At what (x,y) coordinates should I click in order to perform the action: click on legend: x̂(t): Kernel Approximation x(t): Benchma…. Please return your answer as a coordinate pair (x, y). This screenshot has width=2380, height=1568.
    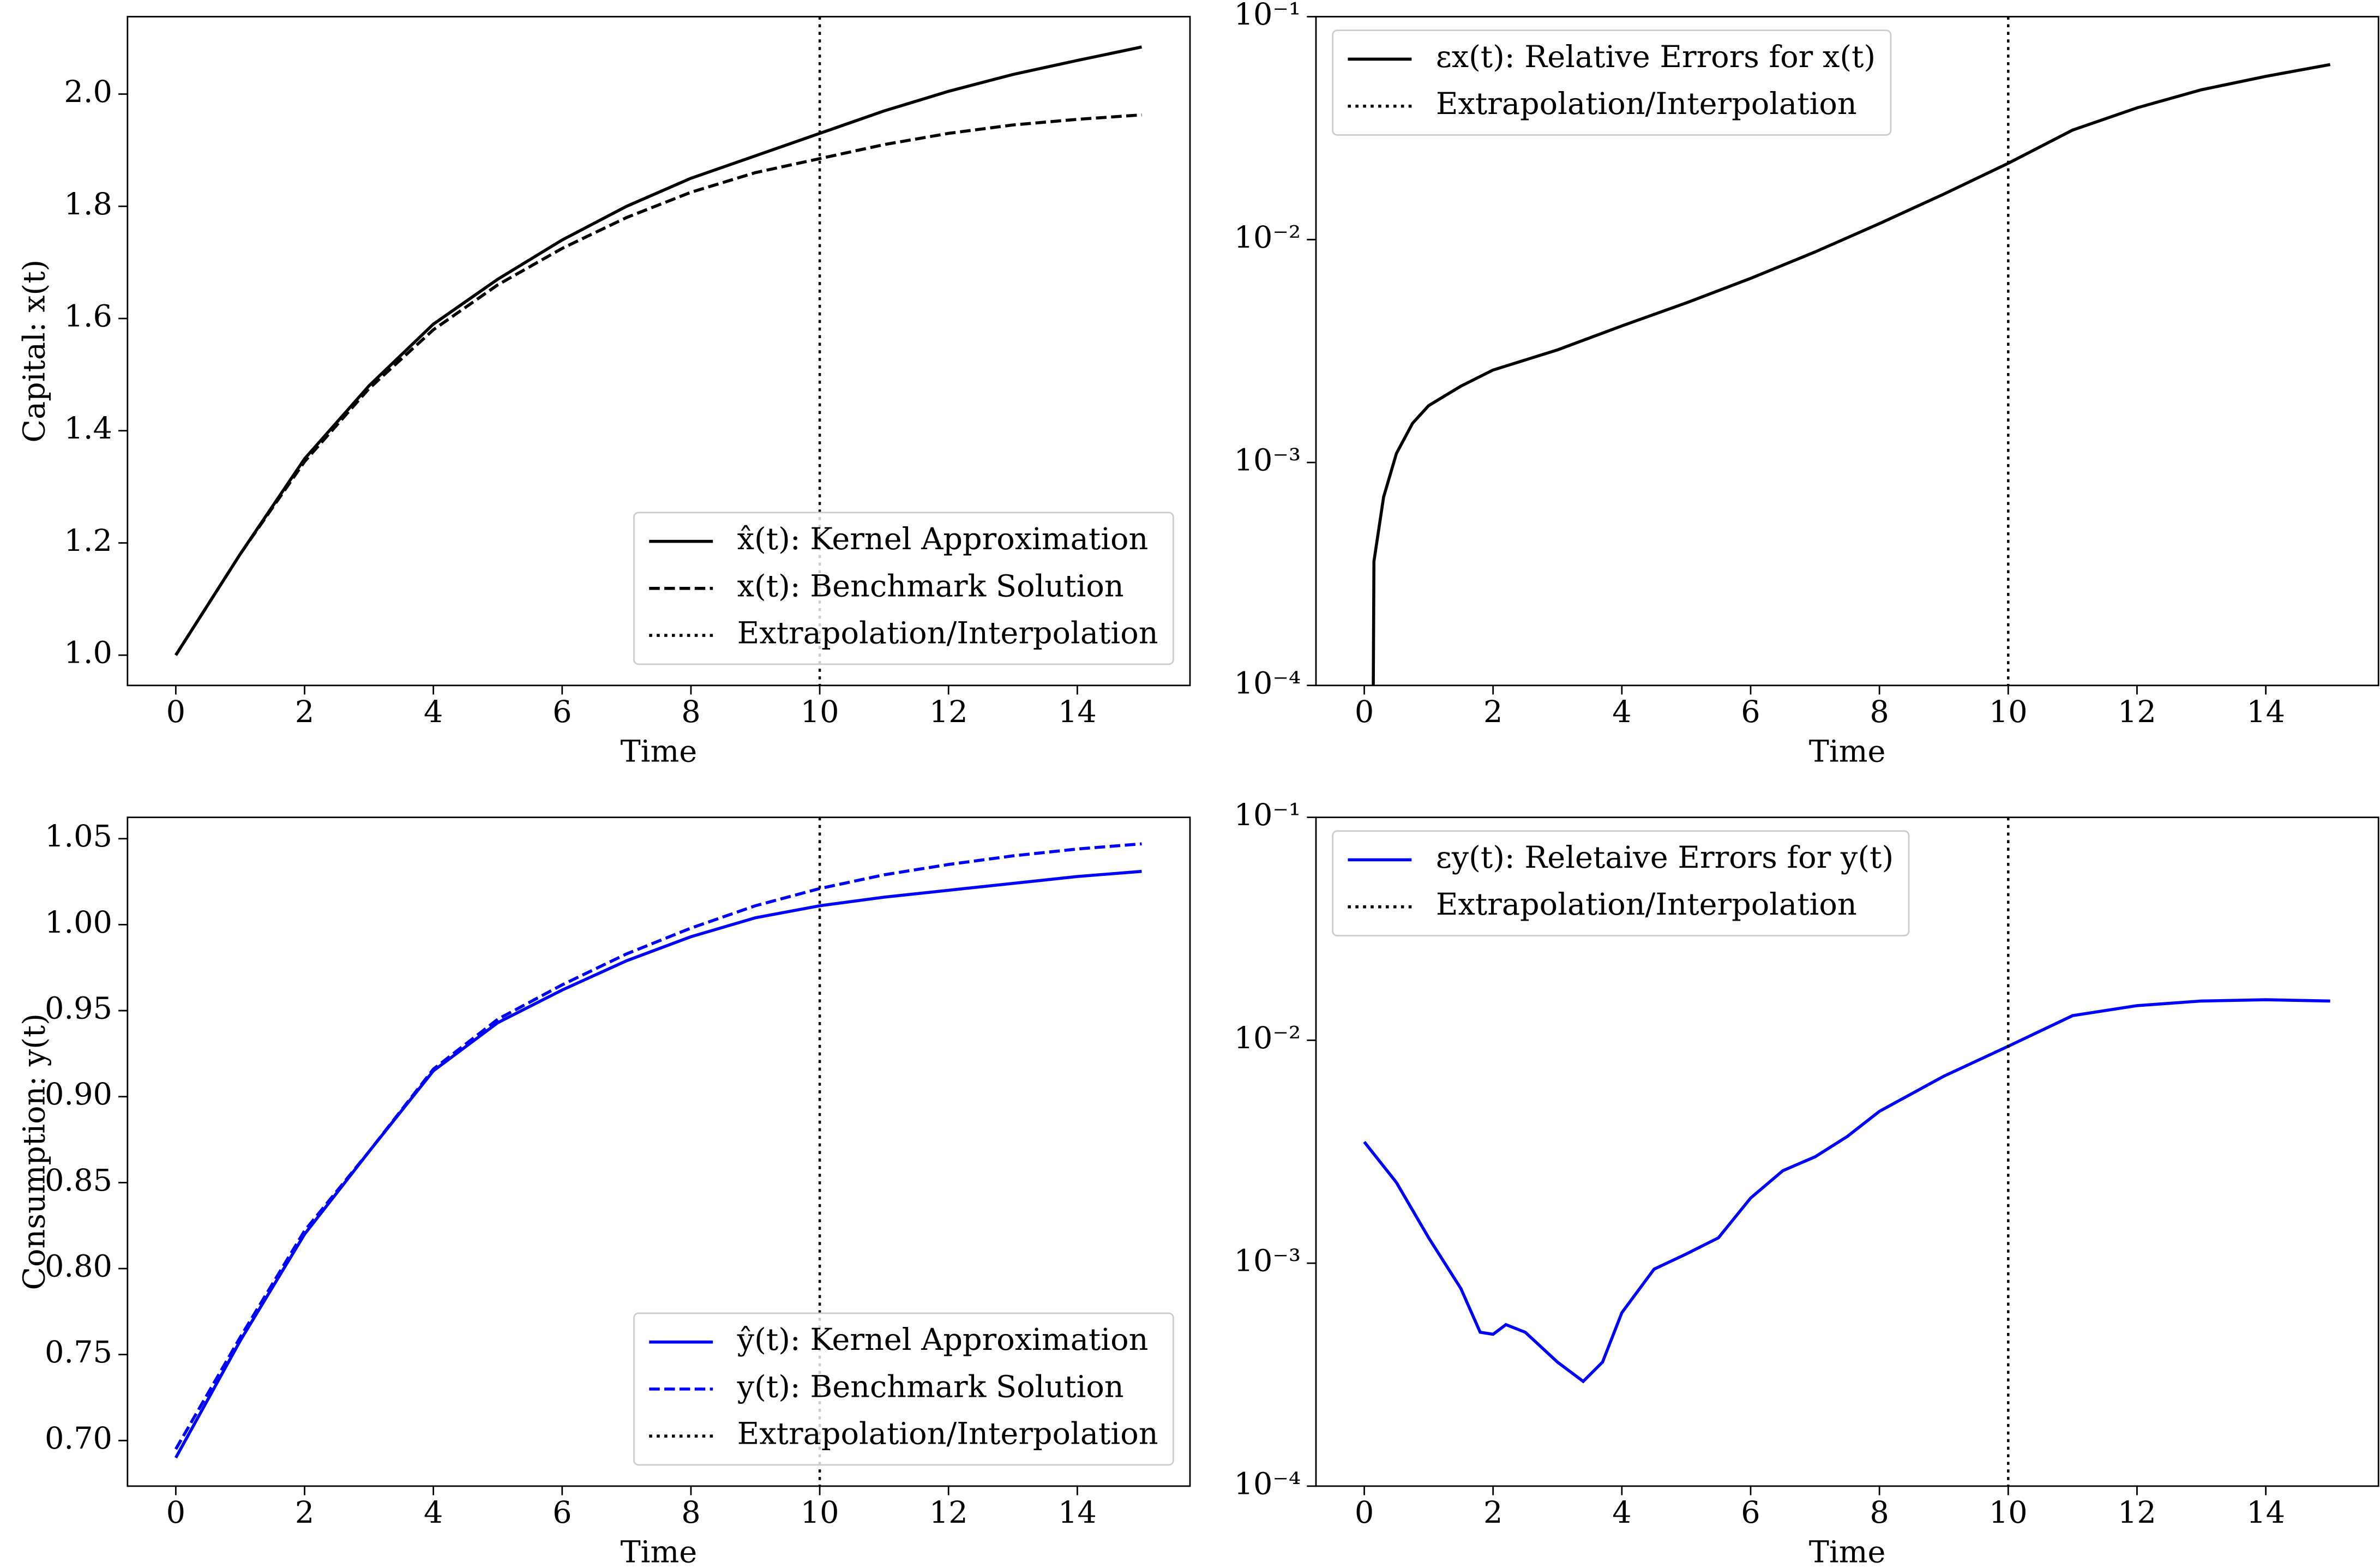
    Looking at the image, I should click on (903, 589).